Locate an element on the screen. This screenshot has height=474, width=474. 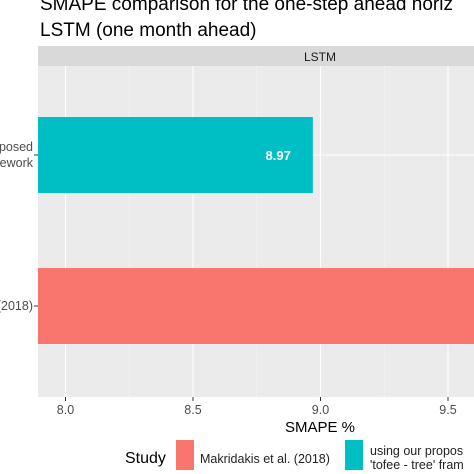
legend-label-proposed: using our propos'tofee - tree' fram is located at coordinates (417, 458).